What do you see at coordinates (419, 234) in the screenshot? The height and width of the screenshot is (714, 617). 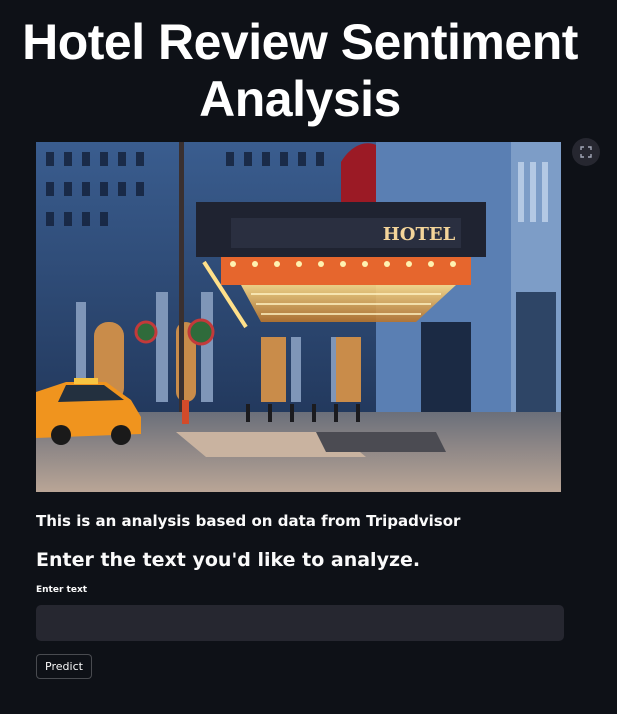 I see `hotel-sign-text: HOTEL` at bounding box center [419, 234].